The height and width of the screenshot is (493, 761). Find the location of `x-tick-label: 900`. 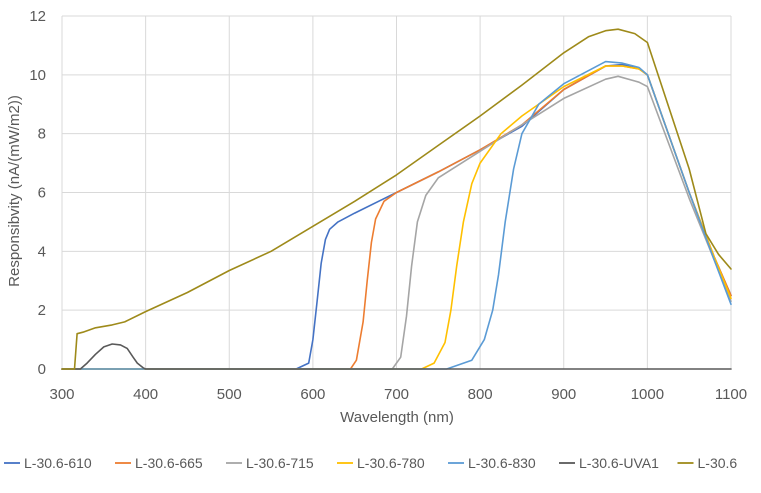

x-tick-label: 900 is located at coordinates (563, 394).